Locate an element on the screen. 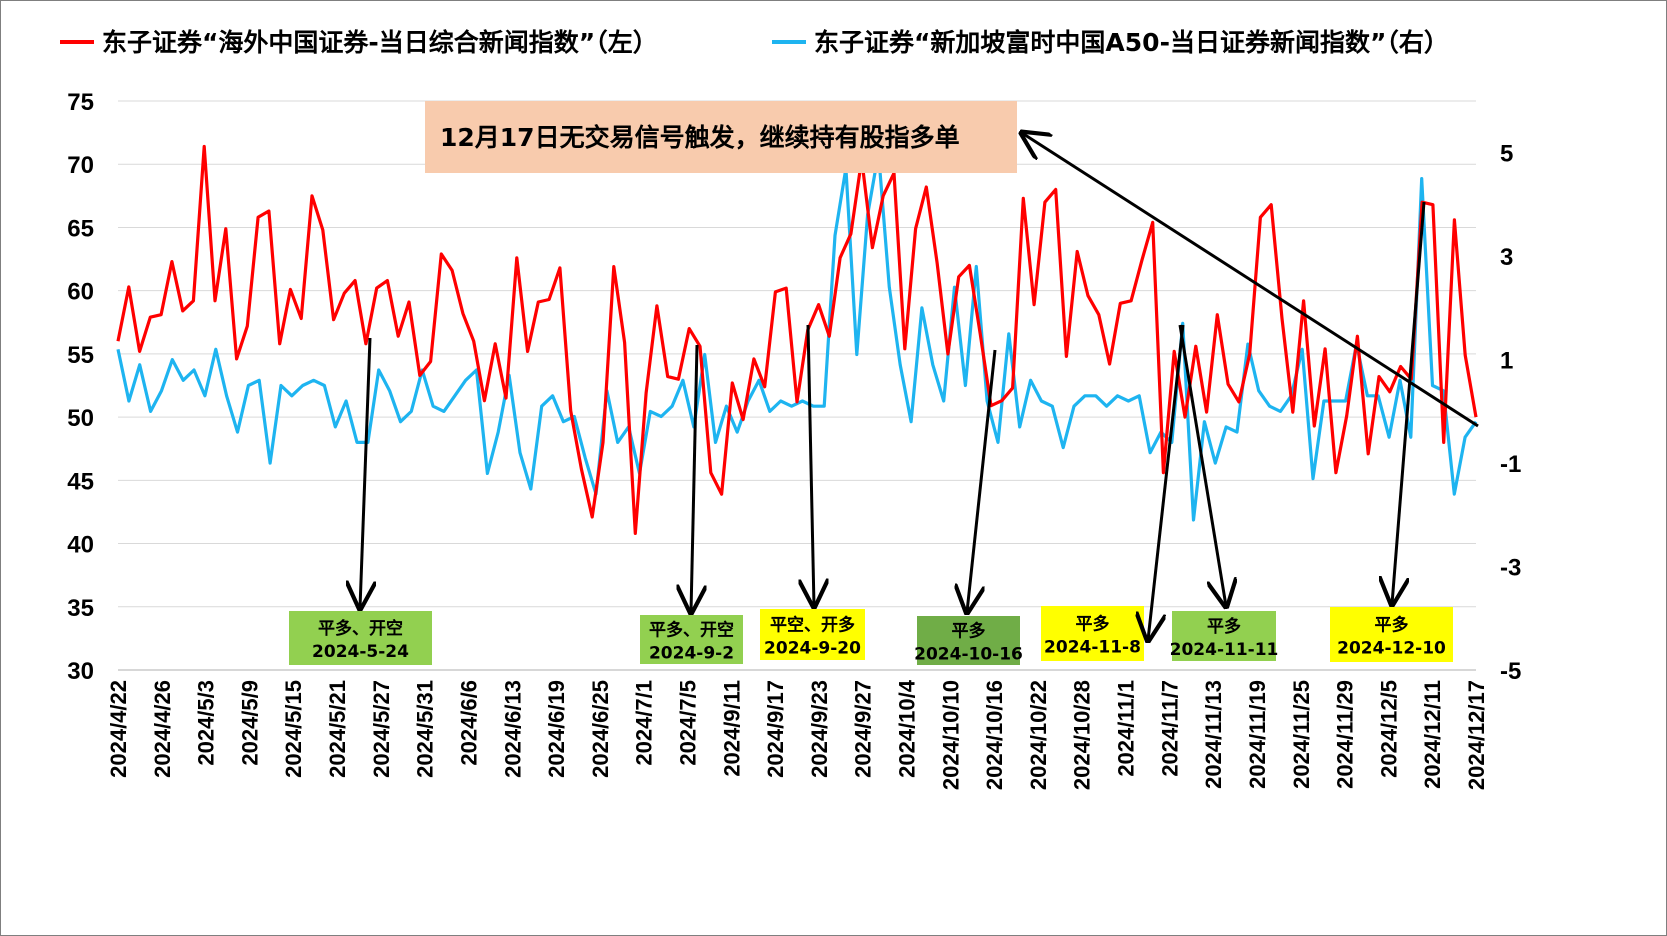  x-tick-label: 2024/9/27 is located at coordinates (863, 729).